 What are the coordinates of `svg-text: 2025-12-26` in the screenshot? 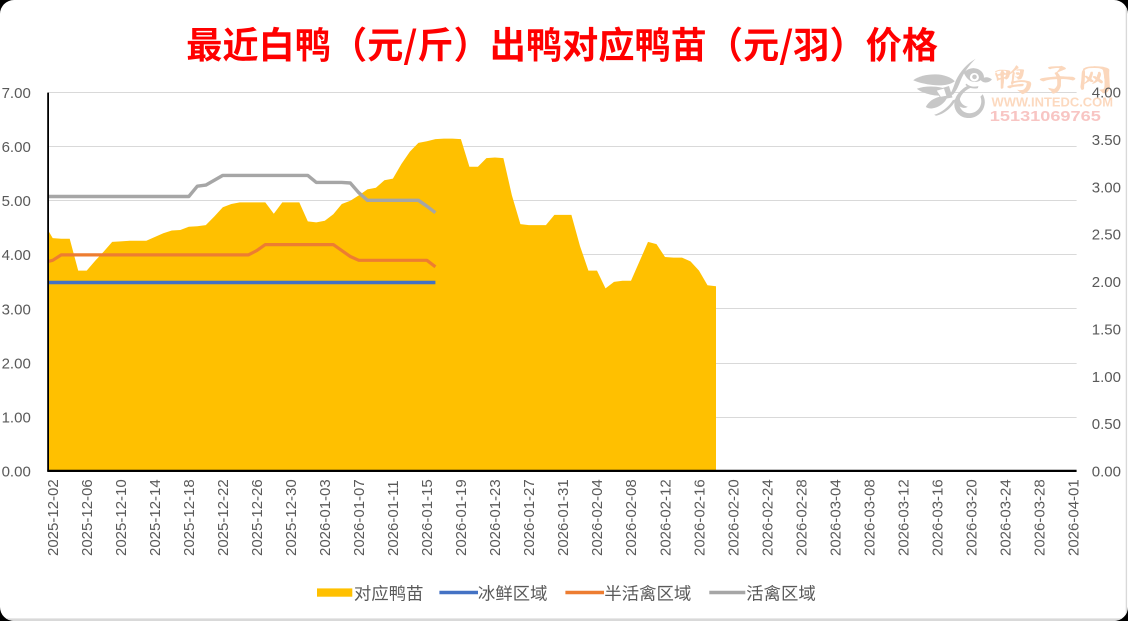 It's located at (257, 517).